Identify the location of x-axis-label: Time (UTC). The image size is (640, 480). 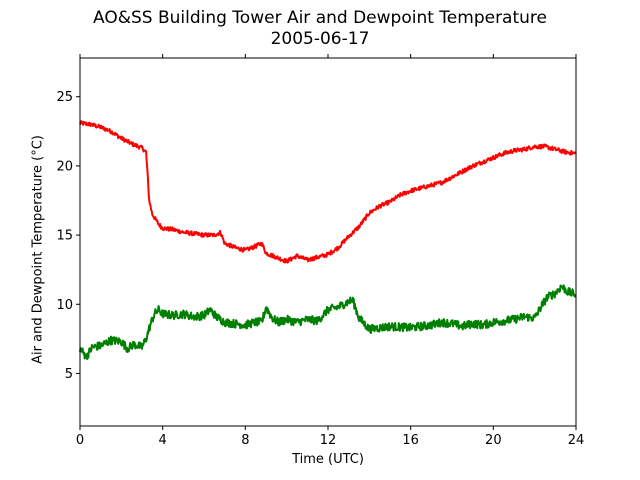
(328, 459).